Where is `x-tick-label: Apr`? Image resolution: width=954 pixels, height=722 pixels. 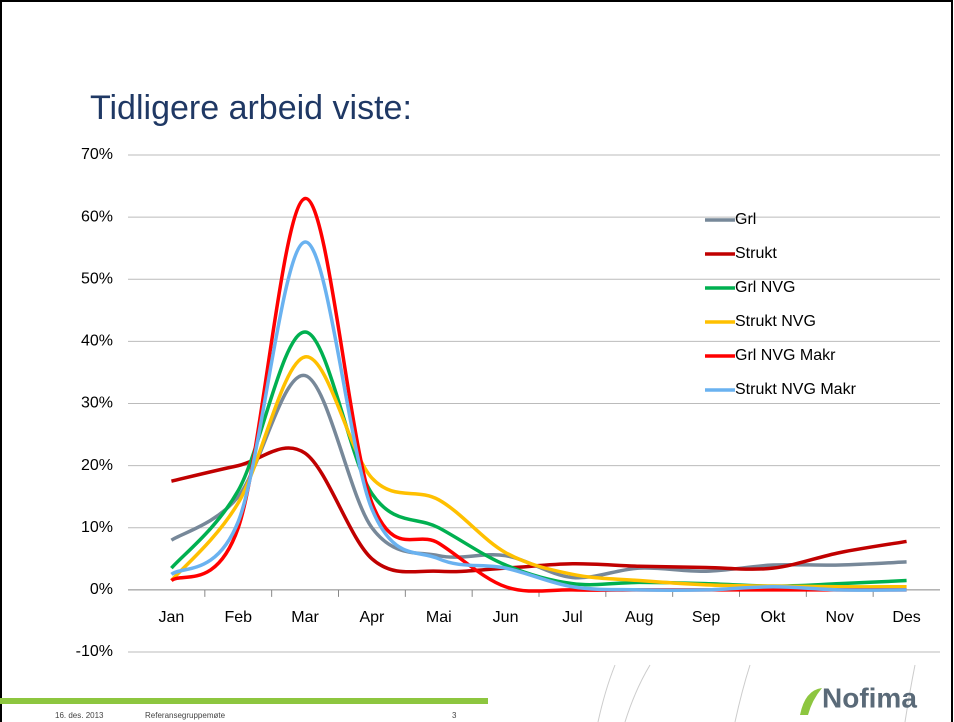
x-tick-label: Apr is located at coordinates (372, 617).